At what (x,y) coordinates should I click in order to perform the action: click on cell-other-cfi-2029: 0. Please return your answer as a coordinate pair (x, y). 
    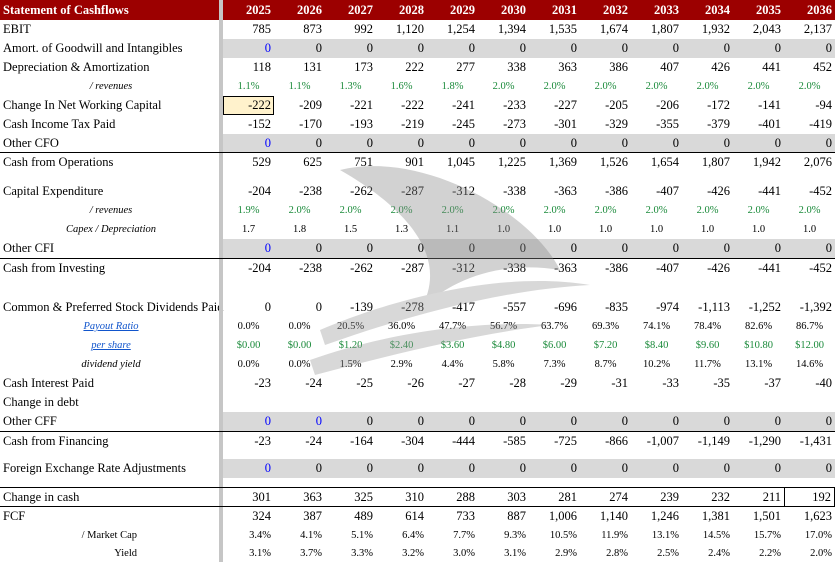
    Looking at the image, I should click on (452, 248).